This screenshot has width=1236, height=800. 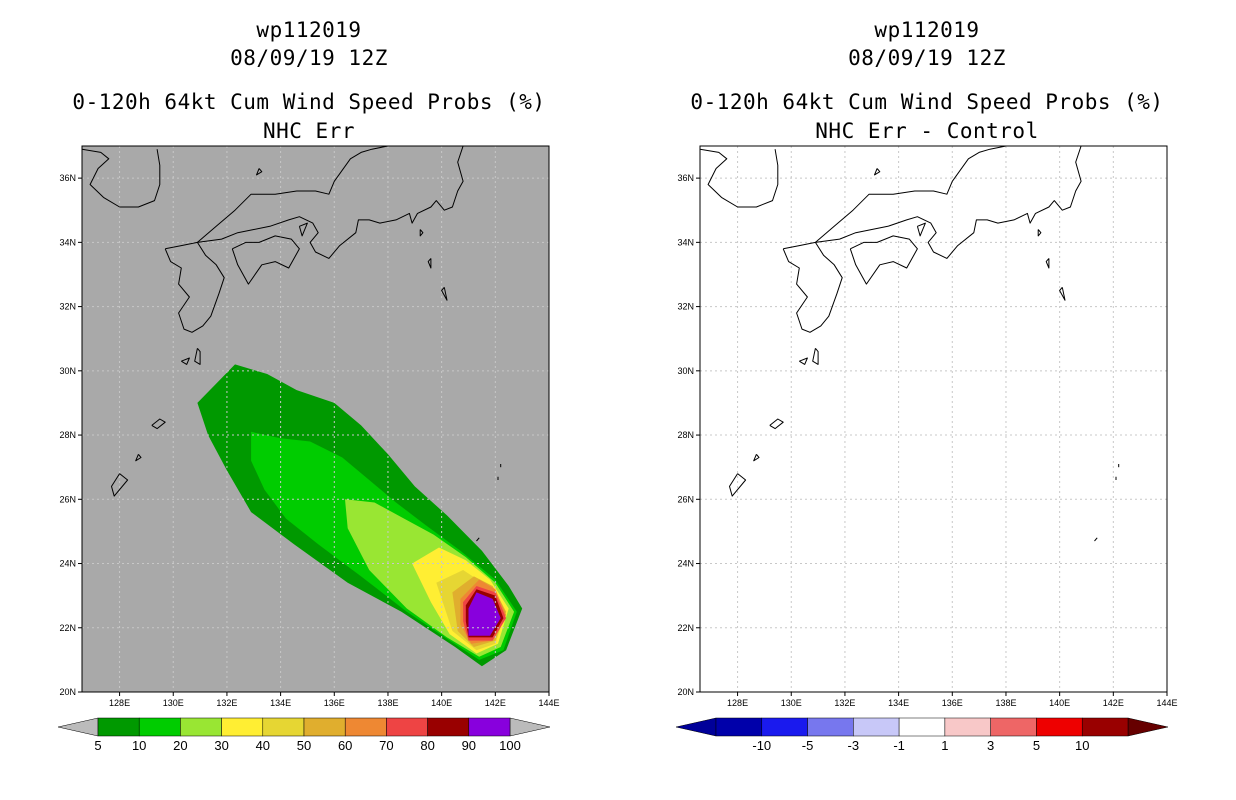 What do you see at coordinates (761, 745) in the screenshot?
I see `legend-label: -10` at bounding box center [761, 745].